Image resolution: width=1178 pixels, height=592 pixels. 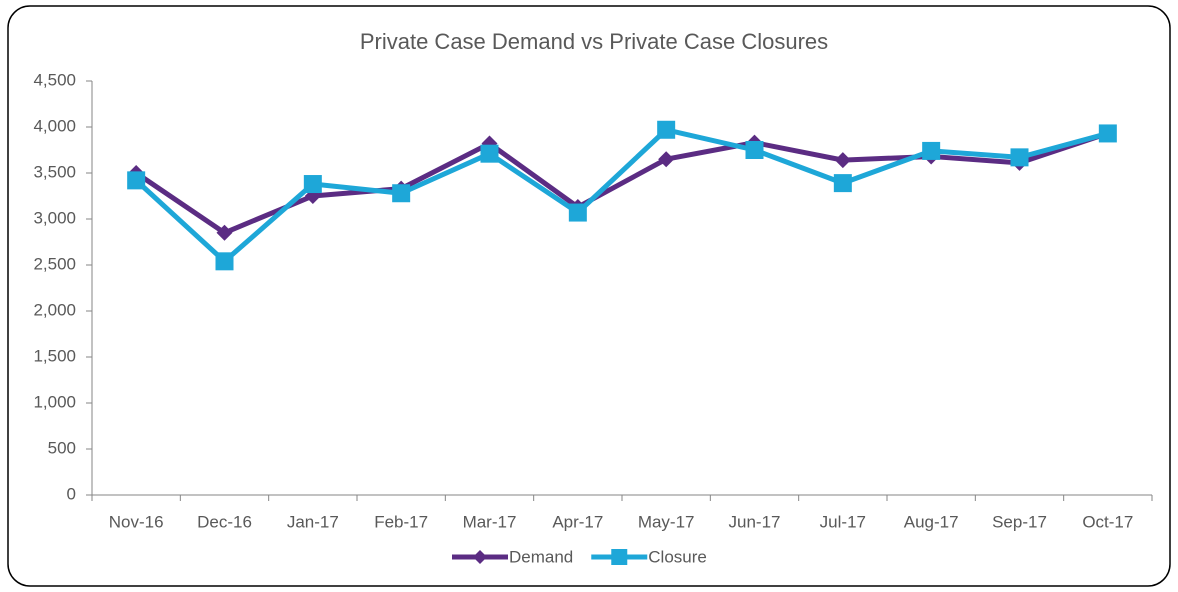 I want to click on legend-label: Closure, so click(x=677, y=556).